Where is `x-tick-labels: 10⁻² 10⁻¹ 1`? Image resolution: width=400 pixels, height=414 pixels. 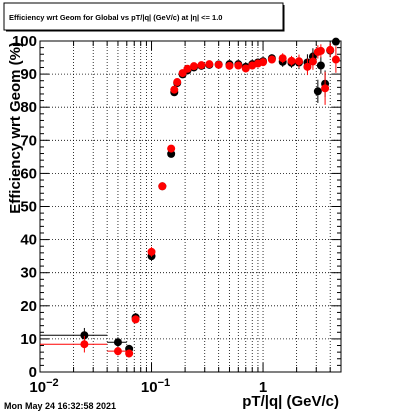 x-tick-labels: 10⁻² 10⁻¹ 1 is located at coordinates (148, 386).